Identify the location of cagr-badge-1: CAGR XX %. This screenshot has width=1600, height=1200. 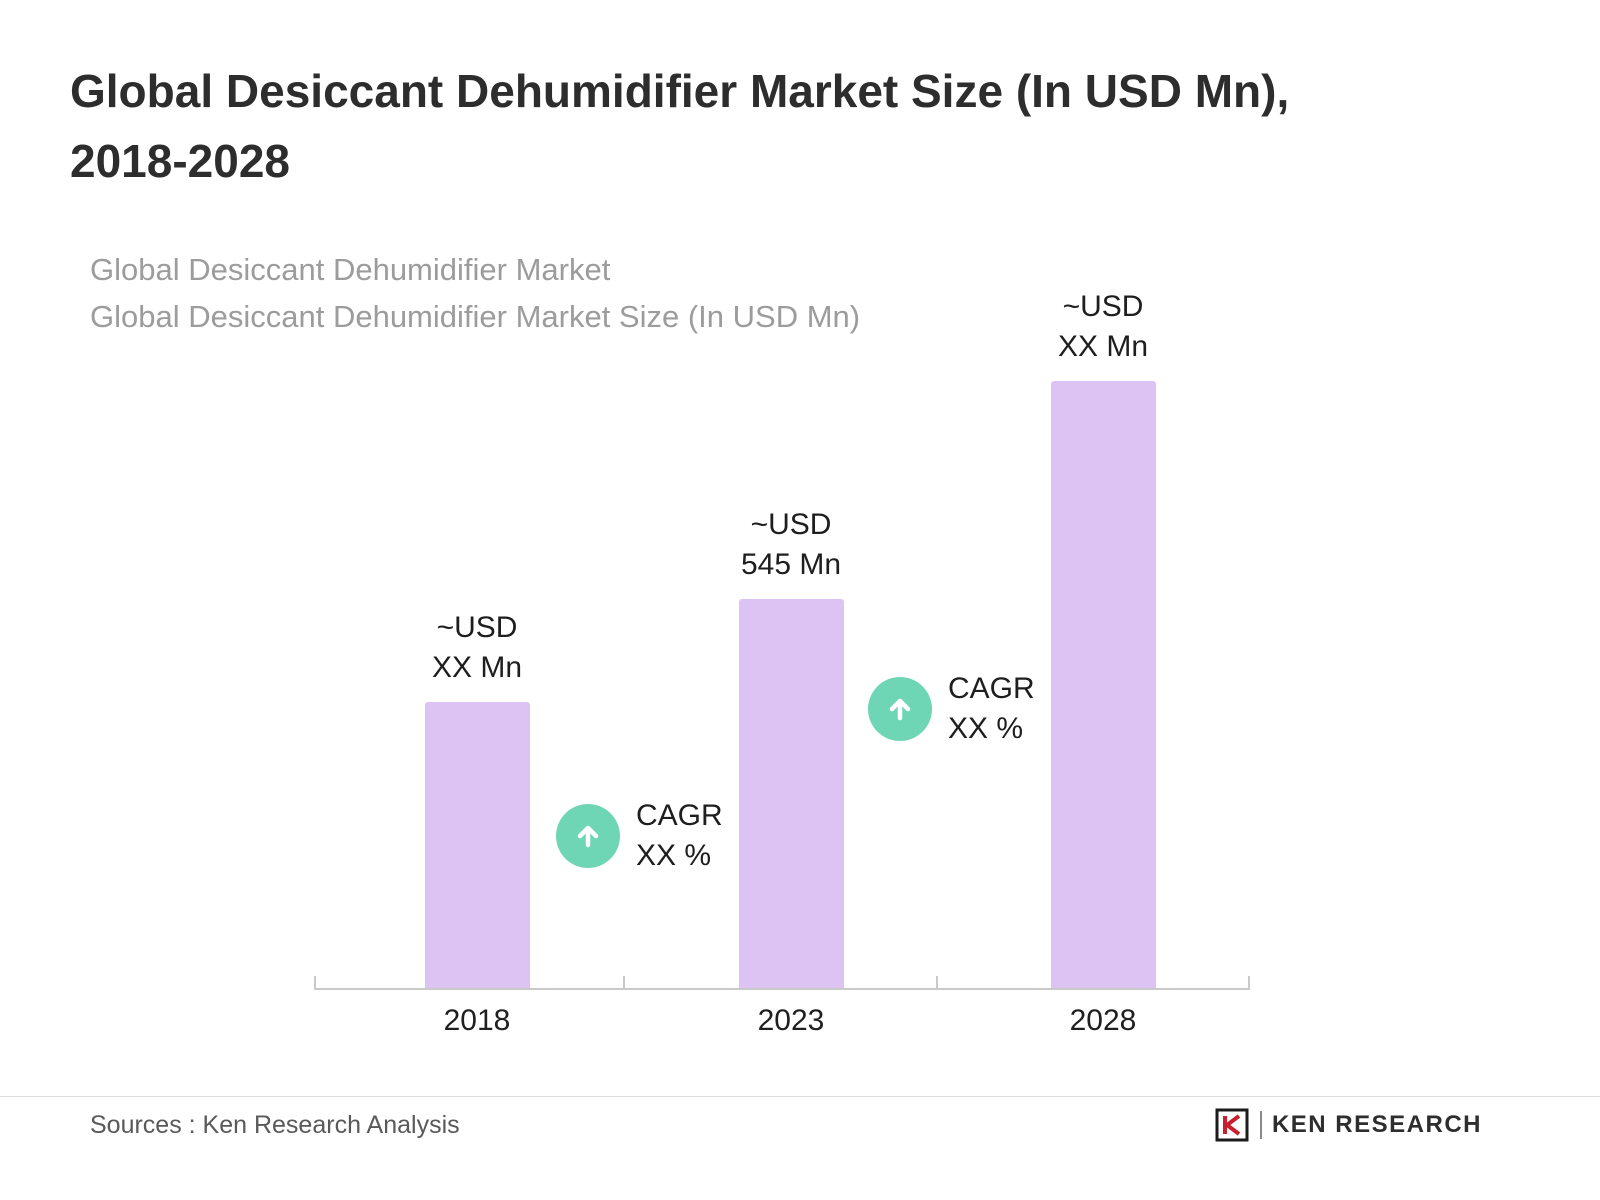
(639, 836).